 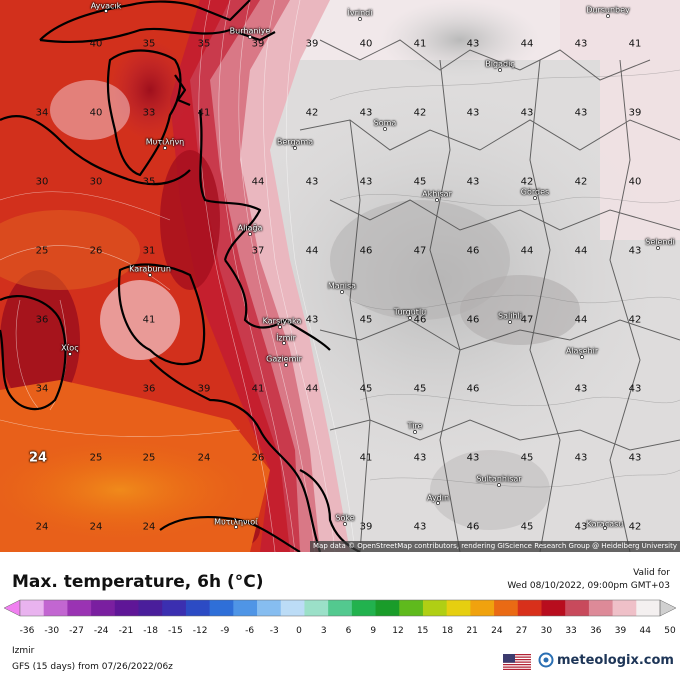 What do you see at coordinates (101, 631) in the screenshot?
I see `legend-tick-label: -24` at bounding box center [101, 631].